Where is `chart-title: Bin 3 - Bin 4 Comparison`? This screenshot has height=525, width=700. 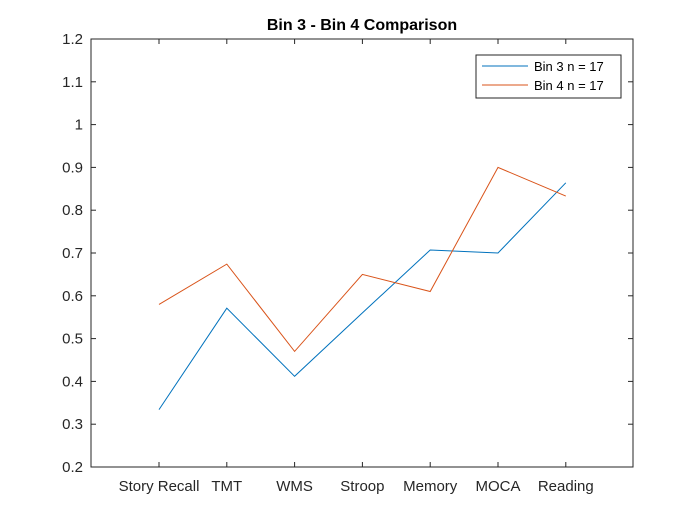
chart-title: Bin 3 - Bin 4 Comparison is located at coordinates (362, 25).